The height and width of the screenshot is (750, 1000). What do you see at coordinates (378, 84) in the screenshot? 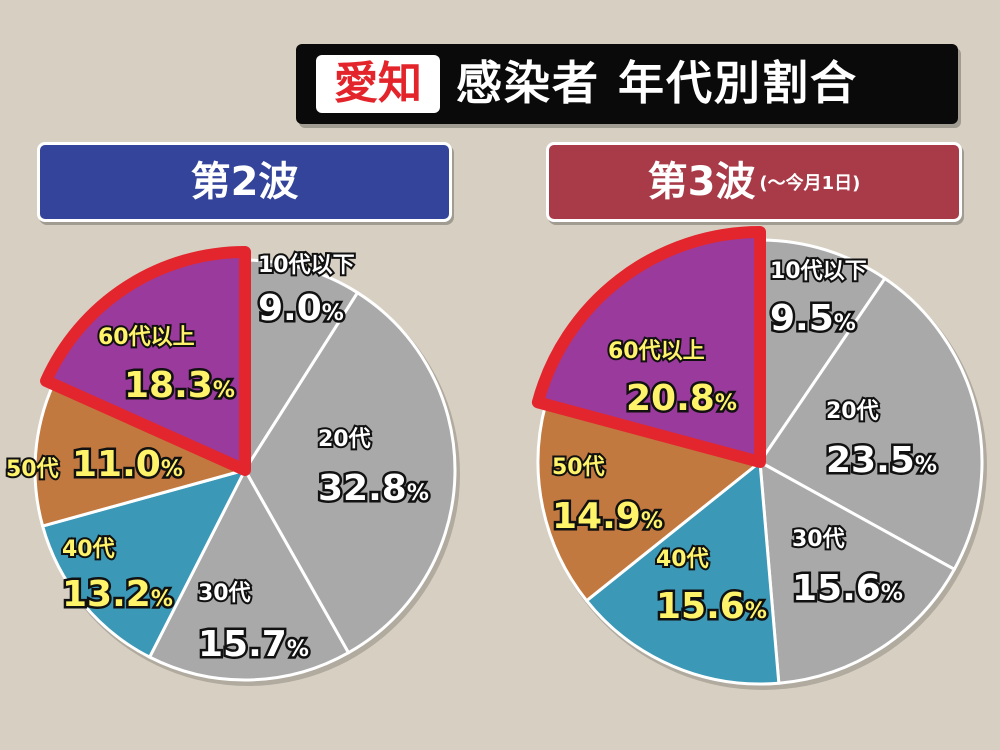
I see `title-badge: 愛知` at bounding box center [378, 84].